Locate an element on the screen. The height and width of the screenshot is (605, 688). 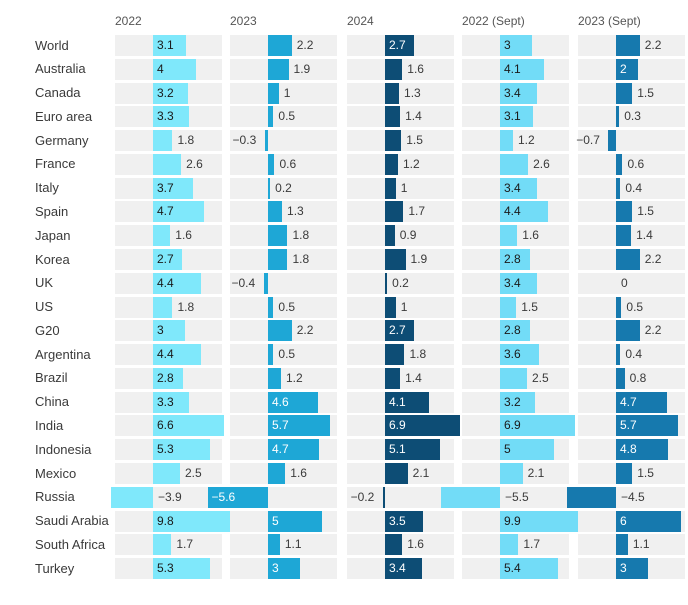
bar-cell: 5 is located at coordinates (515, 450).